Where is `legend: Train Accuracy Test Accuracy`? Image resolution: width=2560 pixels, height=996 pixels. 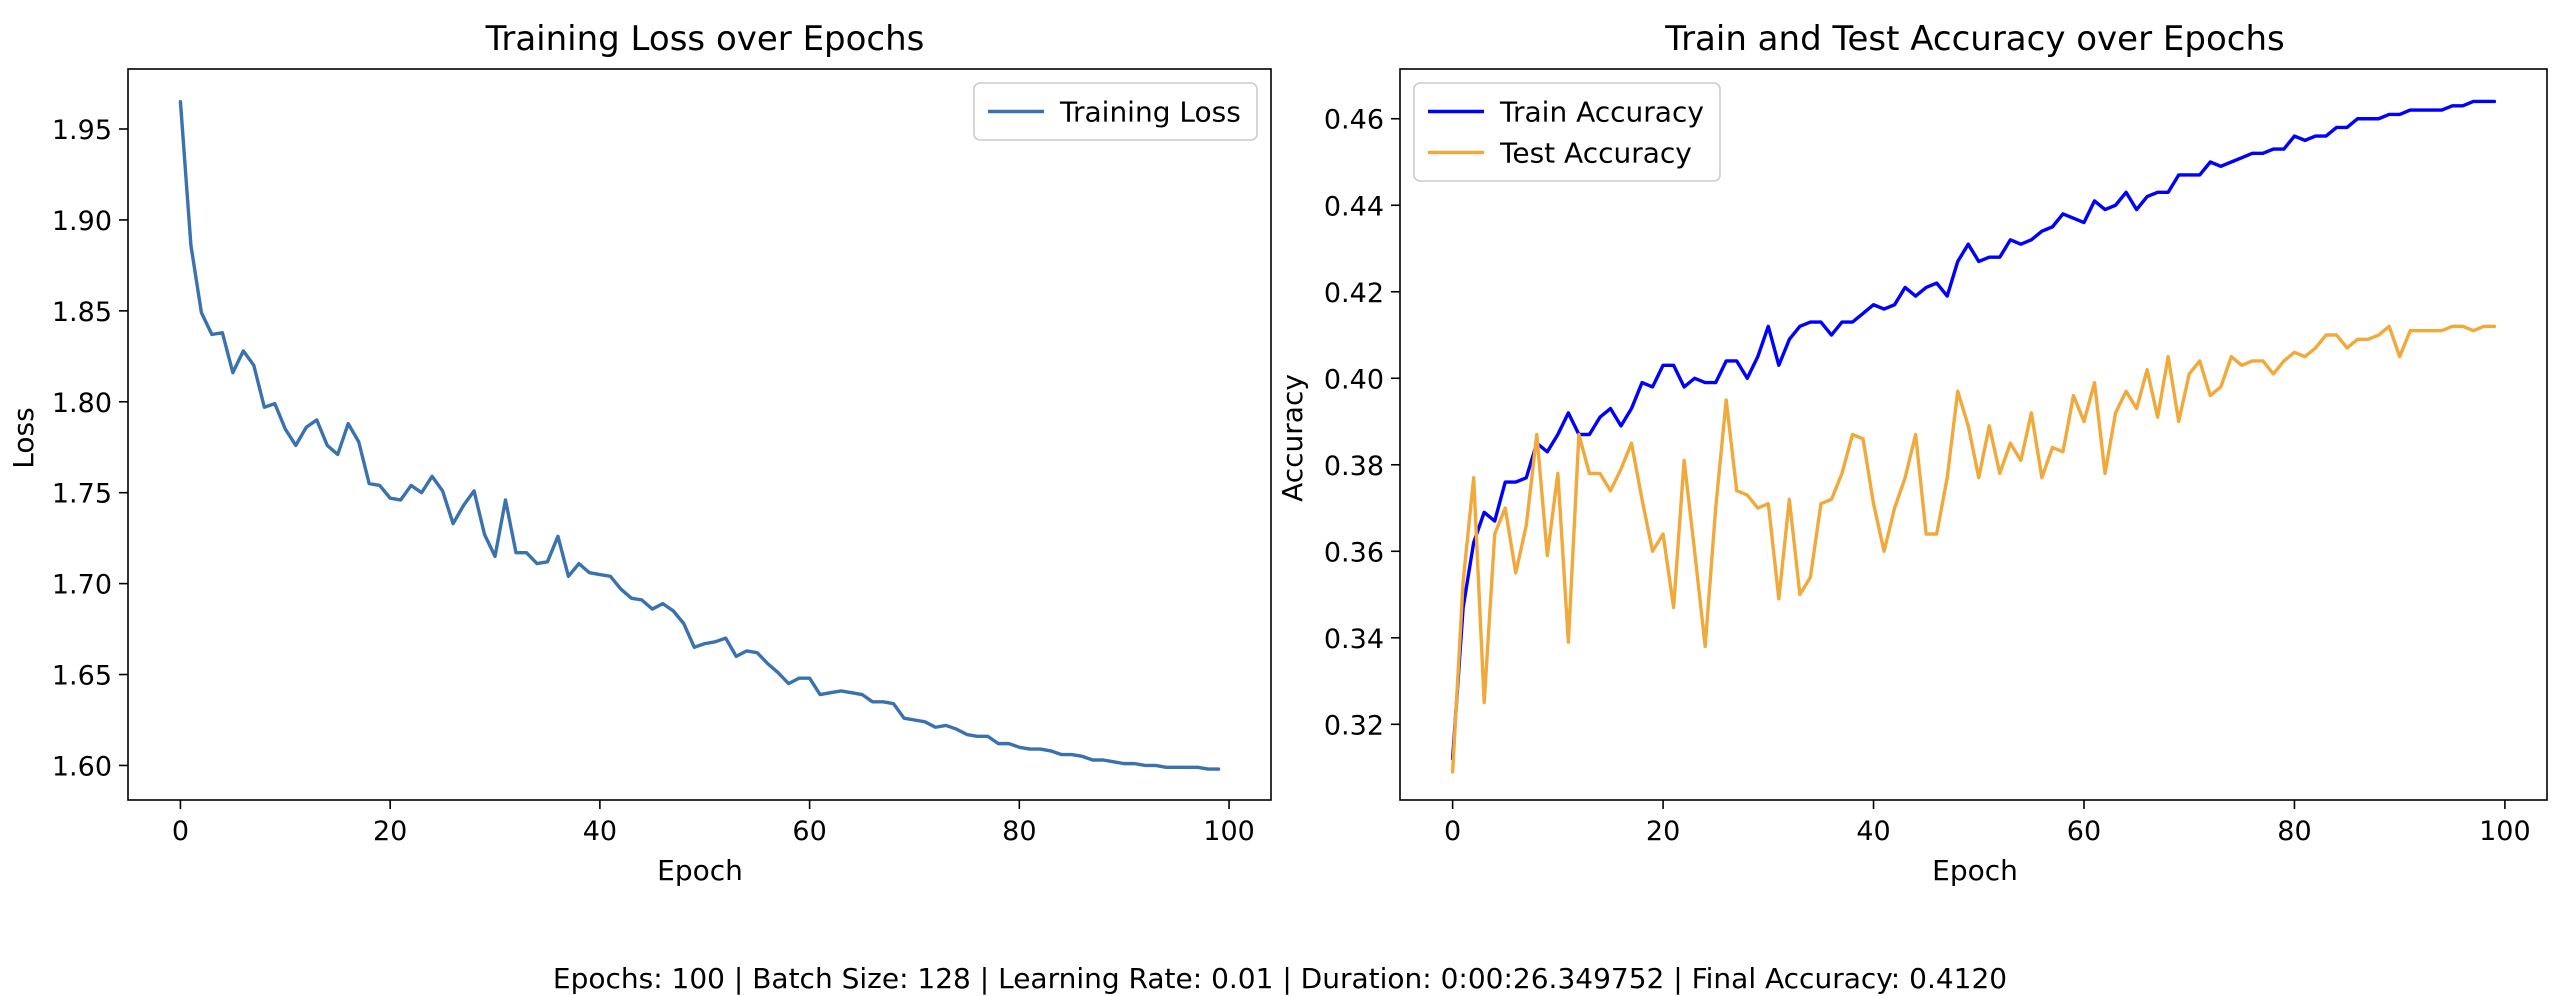 legend: Train Accuracy Test Accuracy is located at coordinates (1567, 132).